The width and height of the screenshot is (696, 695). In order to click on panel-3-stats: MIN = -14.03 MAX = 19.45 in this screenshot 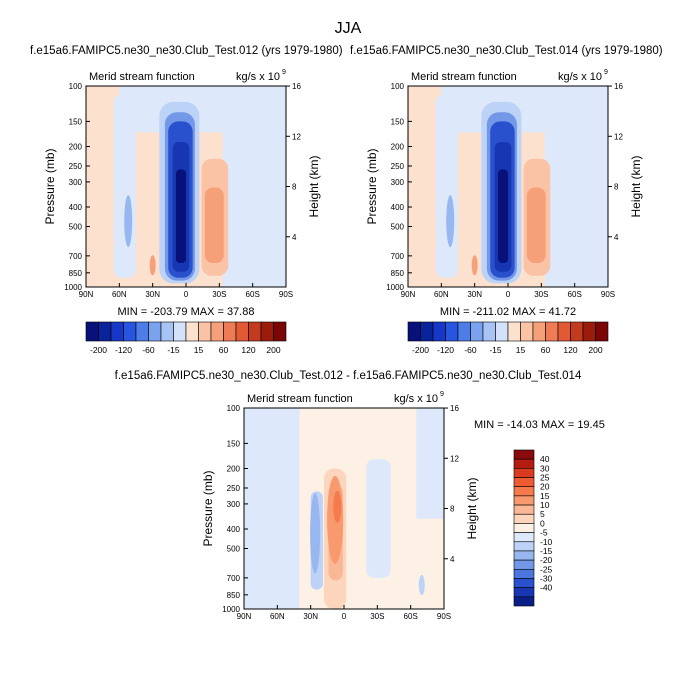, I will do `click(539, 425)`.